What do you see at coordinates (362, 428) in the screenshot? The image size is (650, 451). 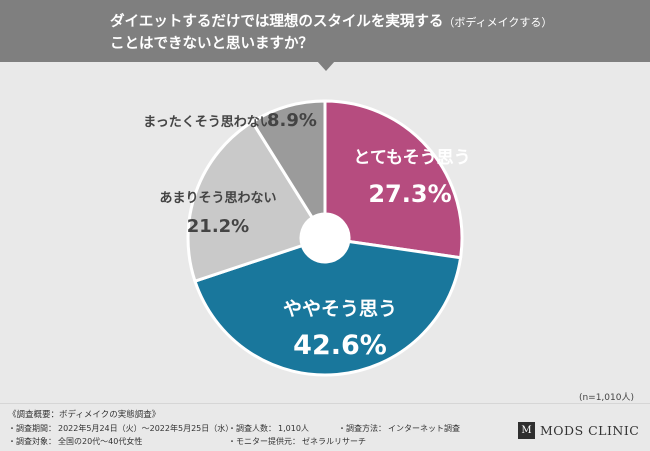 I see `survey-method-label: ・調査方法：` at bounding box center [362, 428].